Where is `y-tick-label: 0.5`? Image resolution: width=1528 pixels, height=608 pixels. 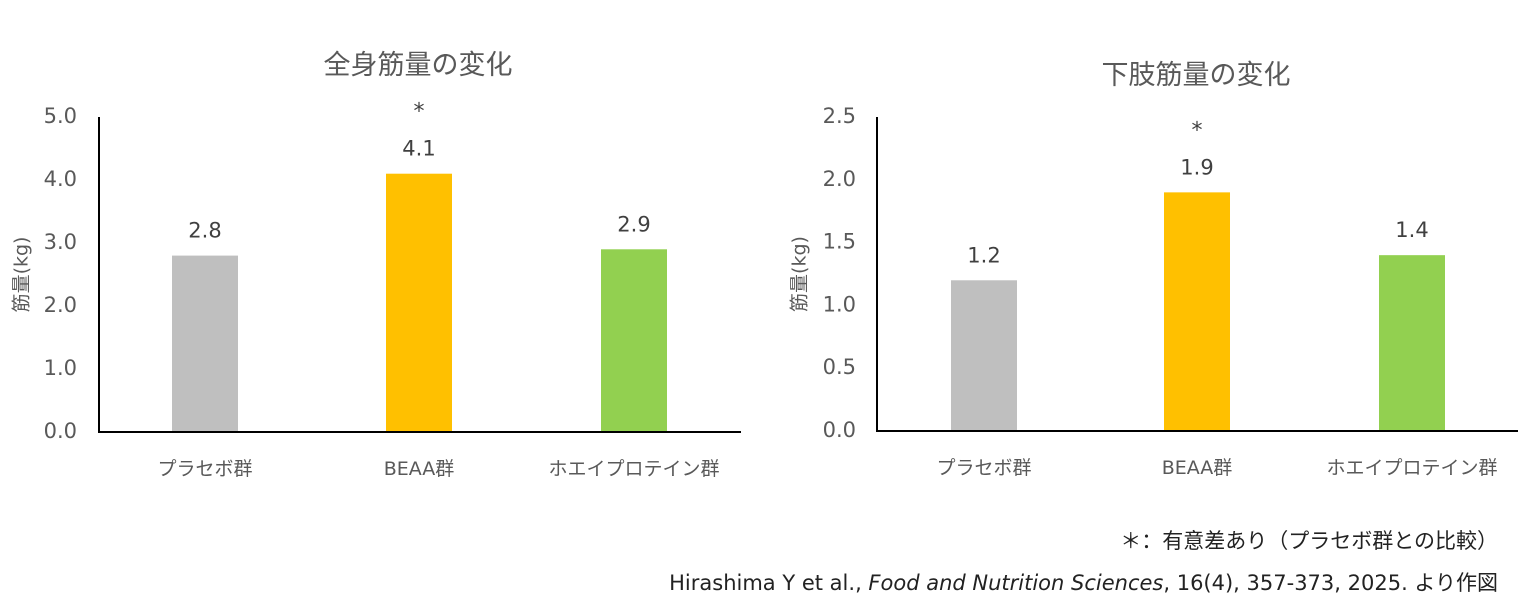 y-tick-label: 0.5 is located at coordinates (839, 367).